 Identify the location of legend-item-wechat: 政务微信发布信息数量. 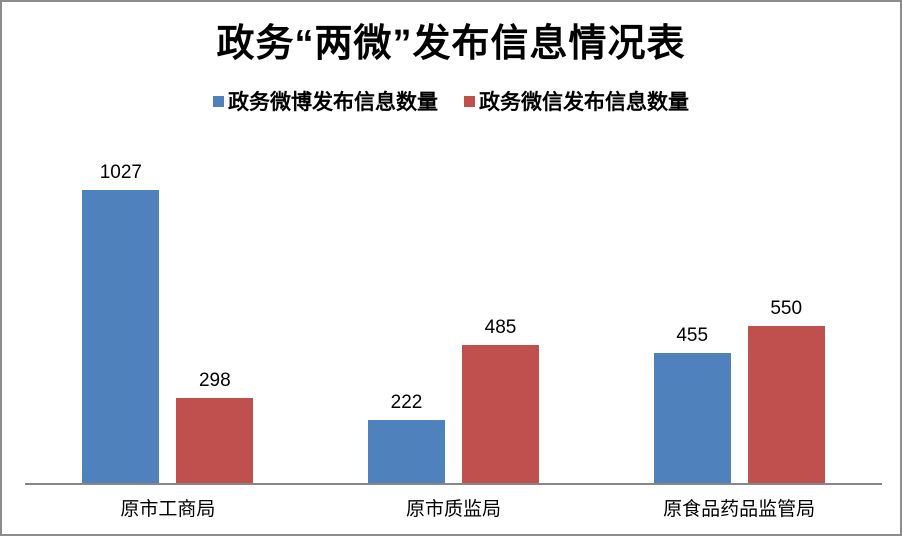
(576, 101).